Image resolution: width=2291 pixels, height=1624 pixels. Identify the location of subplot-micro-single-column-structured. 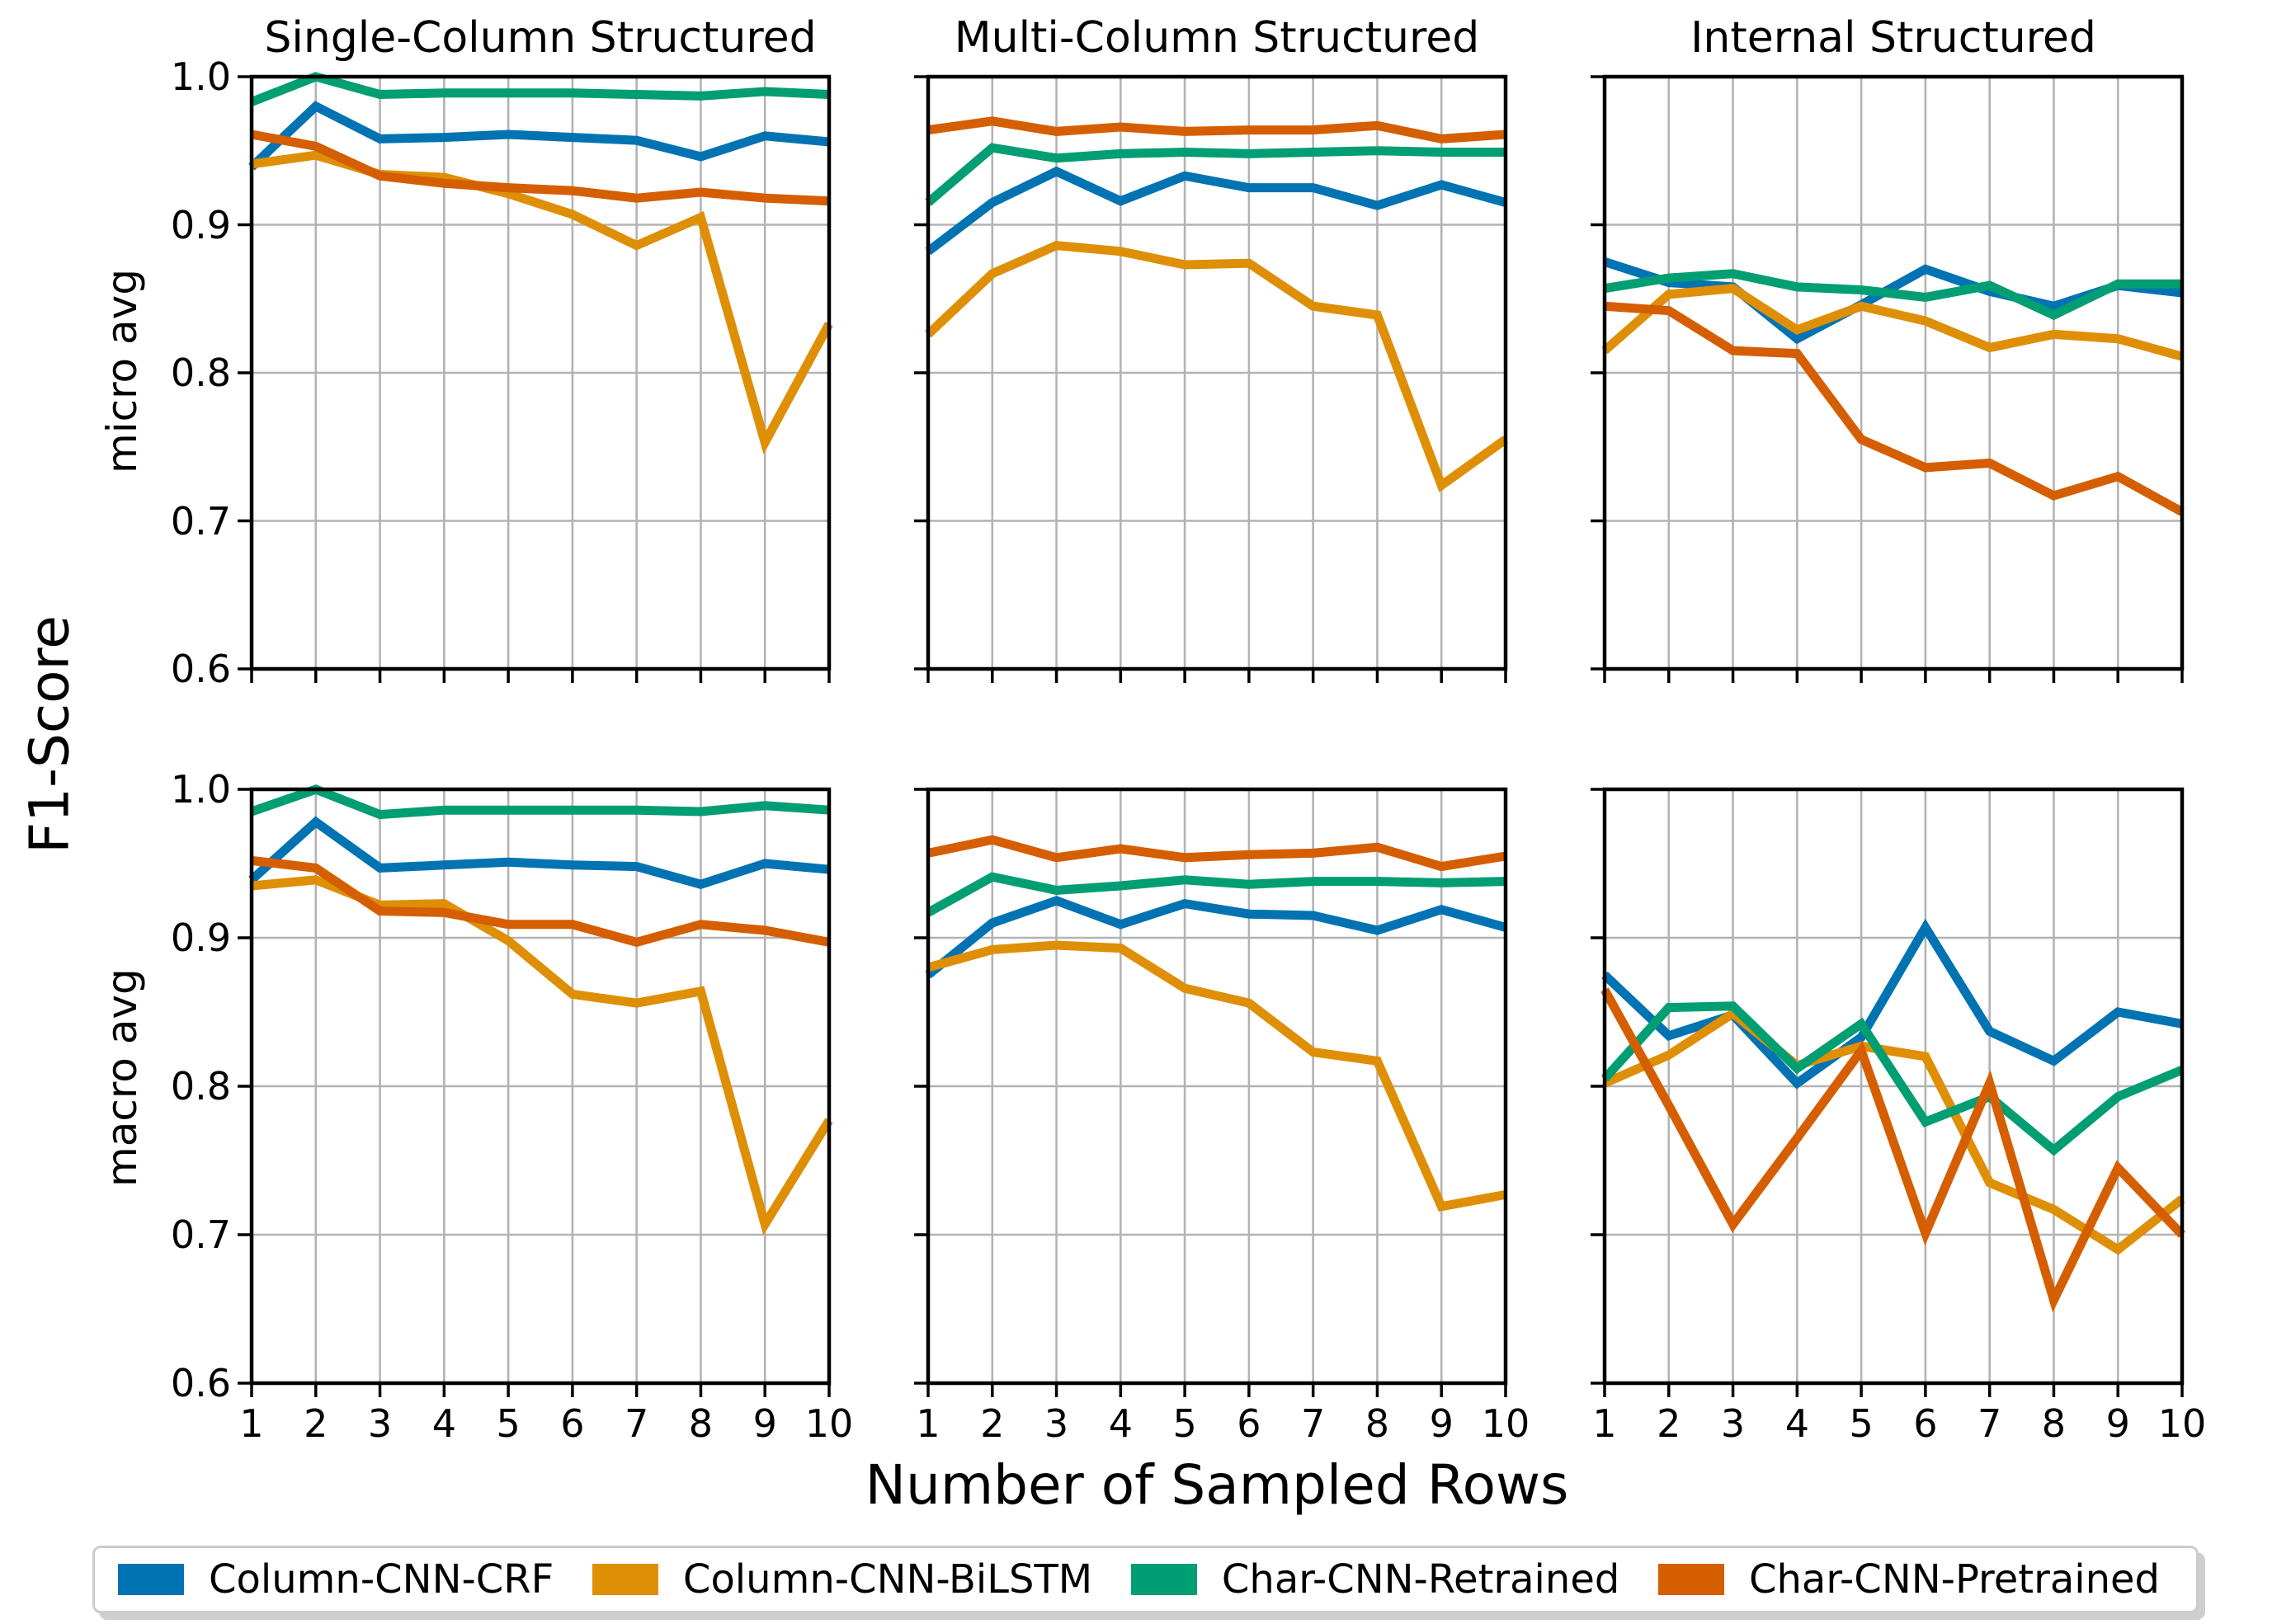
(535, 378).